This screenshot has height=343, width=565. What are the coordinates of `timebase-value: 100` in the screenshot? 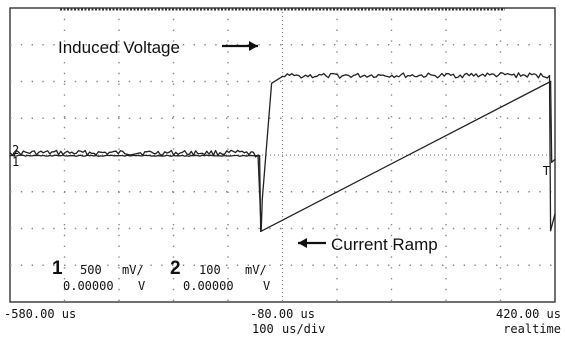 It's located at (263, 329).